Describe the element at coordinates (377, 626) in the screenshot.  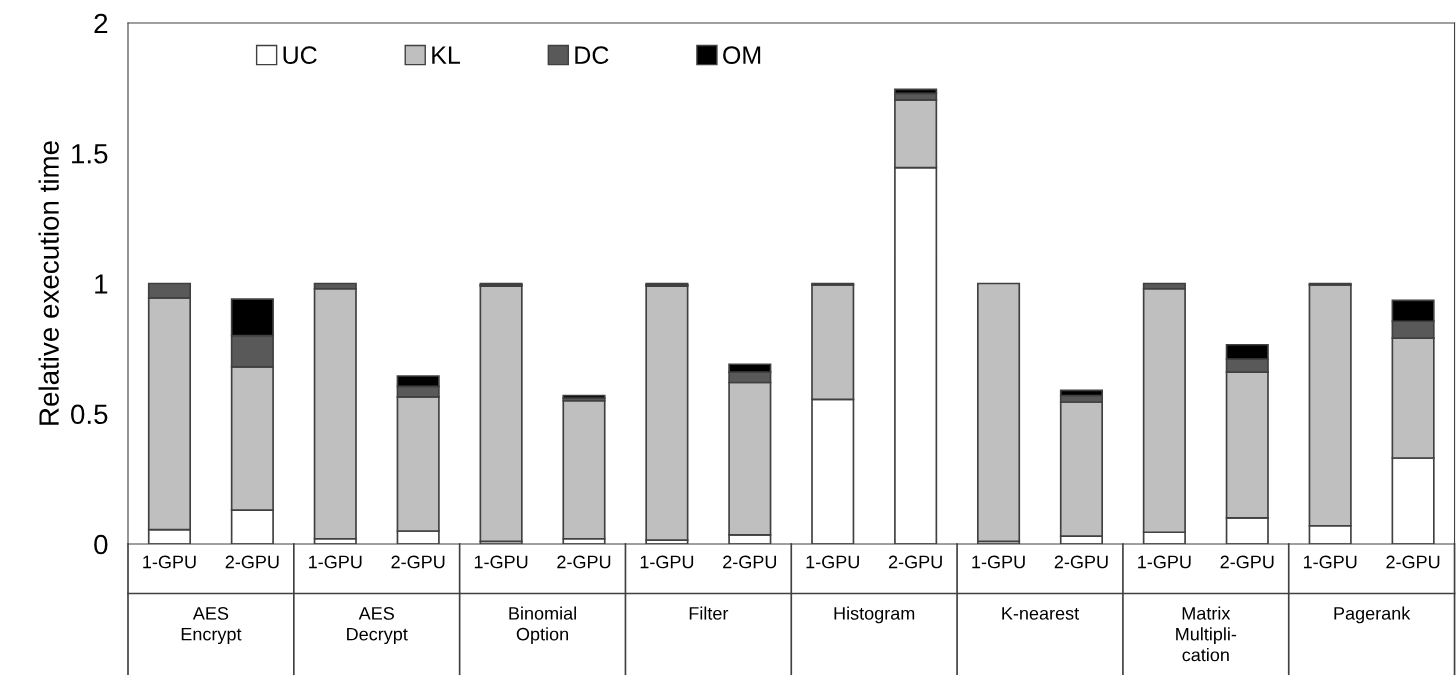
I see `text: AES Decrypt` at that location.